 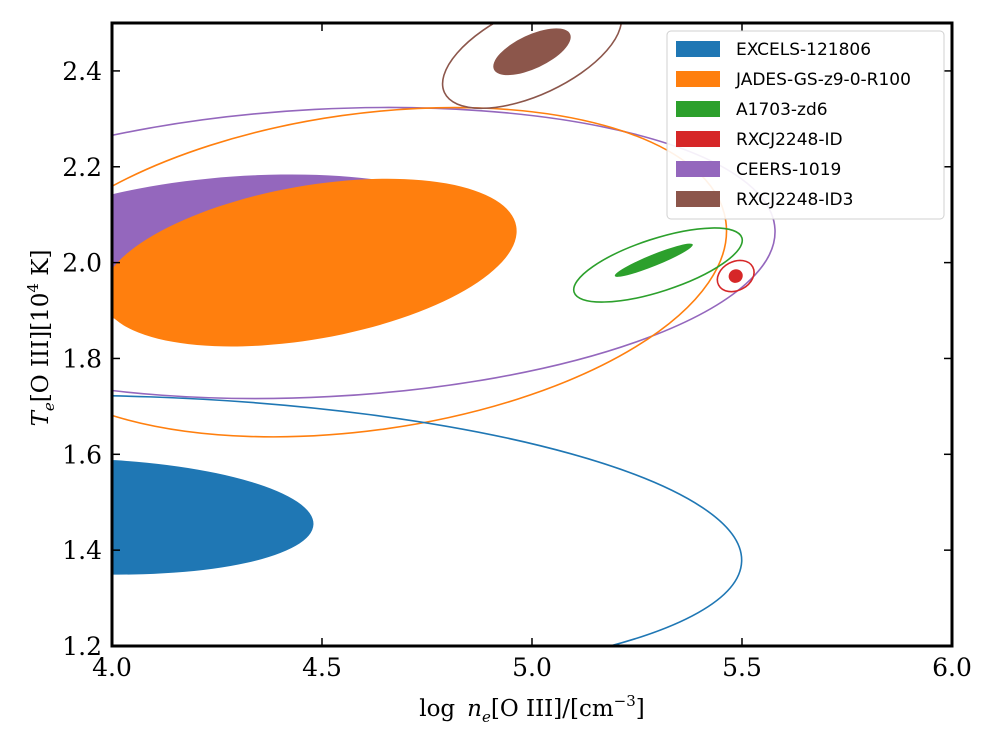 I want to click on x-tick-label: 4.0, so click(x=112, y=667).